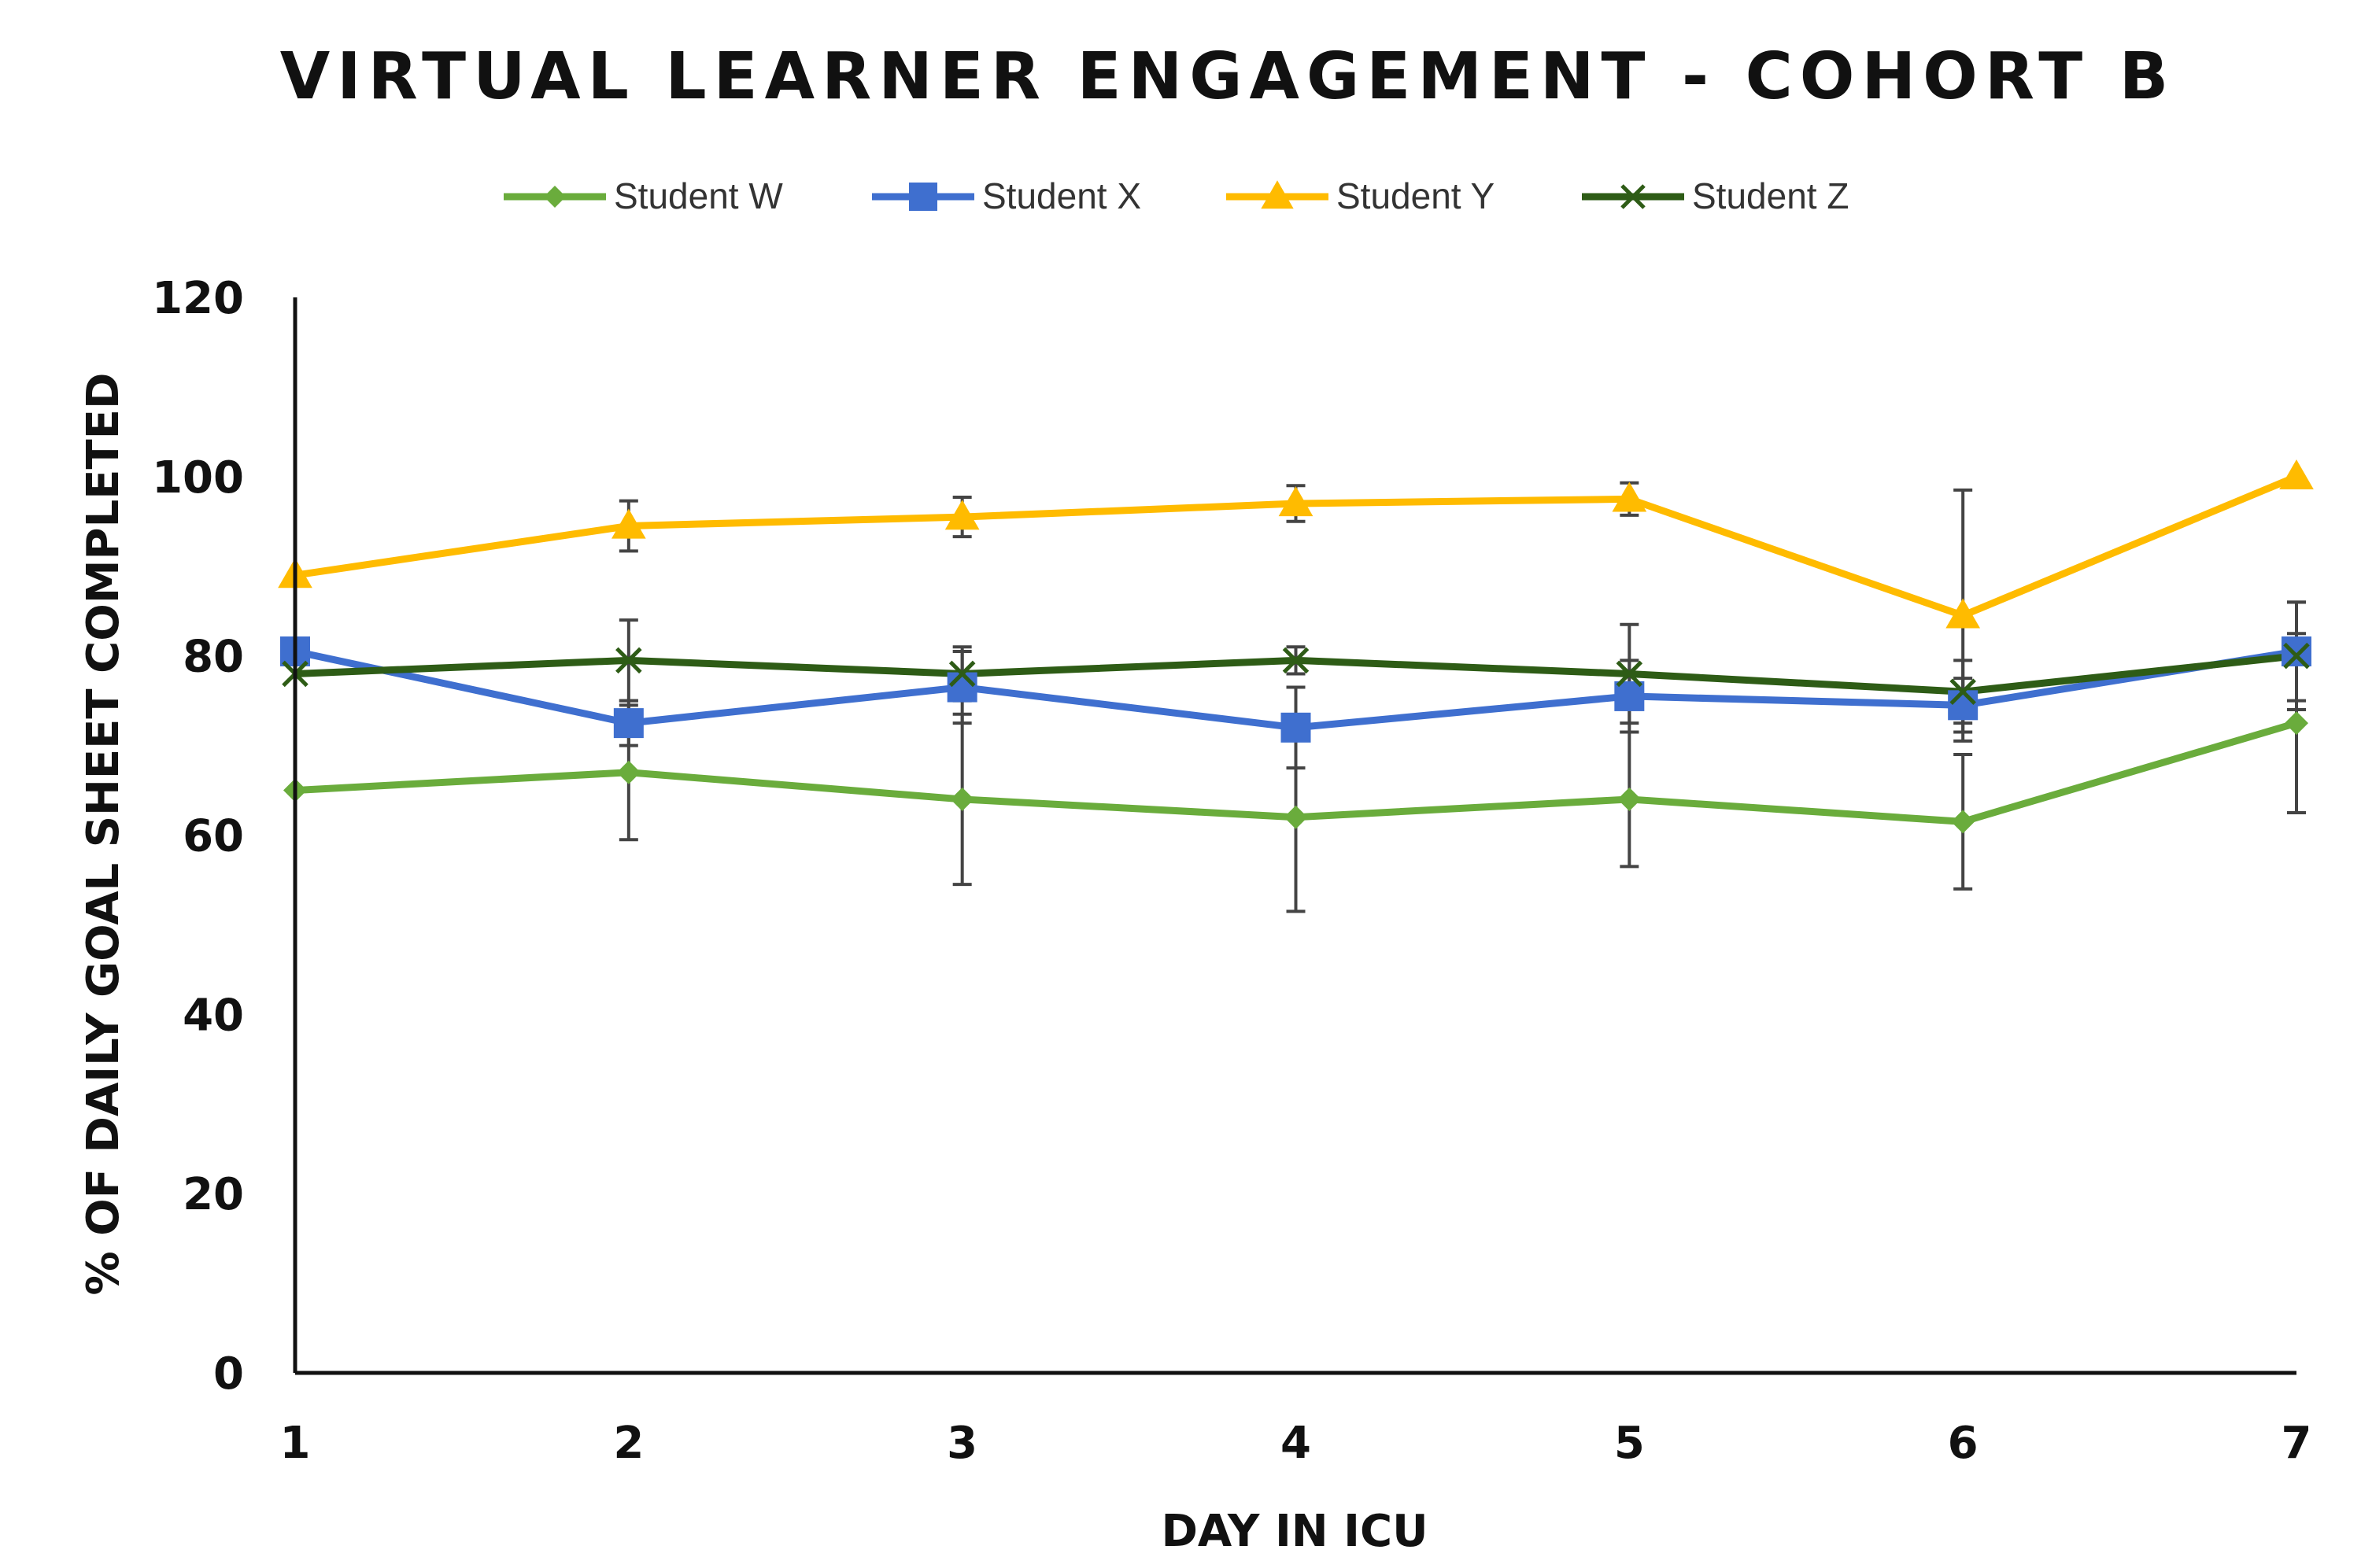 This screenshot has height=1568, width=2361. Describe the element at coordinates (698, 196) in the screenshot. I see `legend-label: Student W` at that location.